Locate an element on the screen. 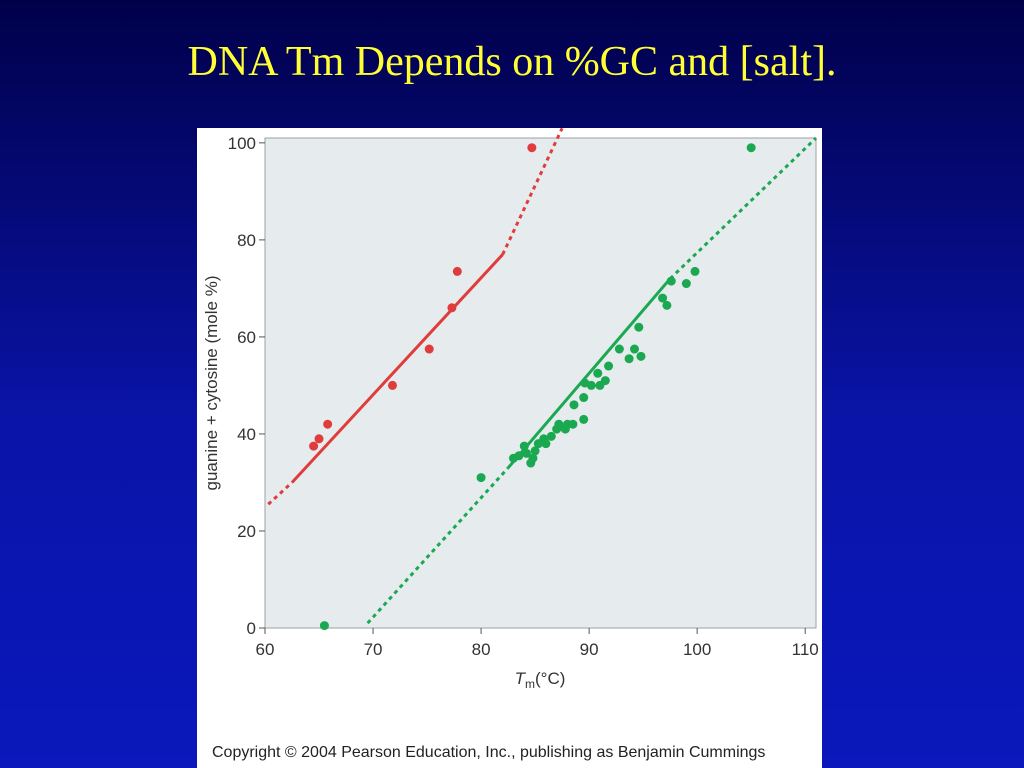 The width and height of the screenshot is (1024, 768). green-fit-line is located at coordinates (589, 373).